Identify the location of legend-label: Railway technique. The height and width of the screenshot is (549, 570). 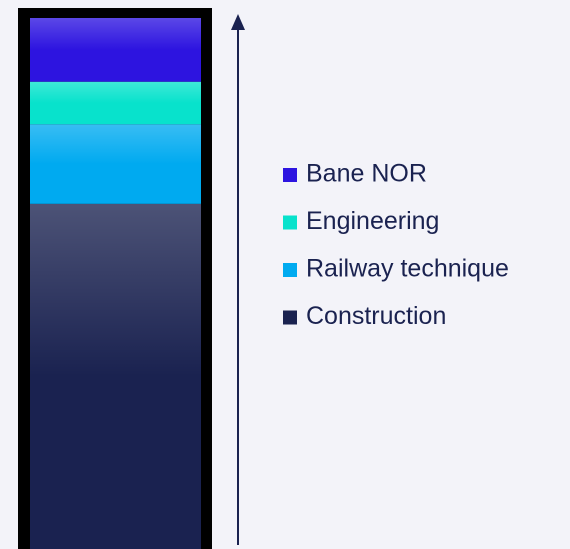
(407, 269).